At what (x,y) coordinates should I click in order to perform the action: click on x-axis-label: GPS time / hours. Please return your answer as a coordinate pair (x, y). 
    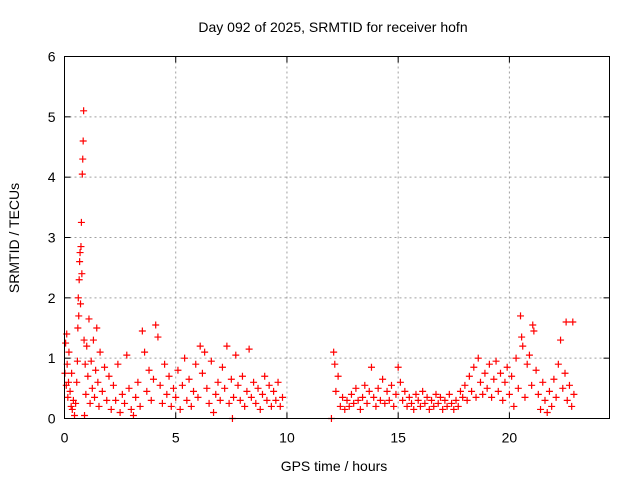
    Looking at the image, I should click on (334, 466).